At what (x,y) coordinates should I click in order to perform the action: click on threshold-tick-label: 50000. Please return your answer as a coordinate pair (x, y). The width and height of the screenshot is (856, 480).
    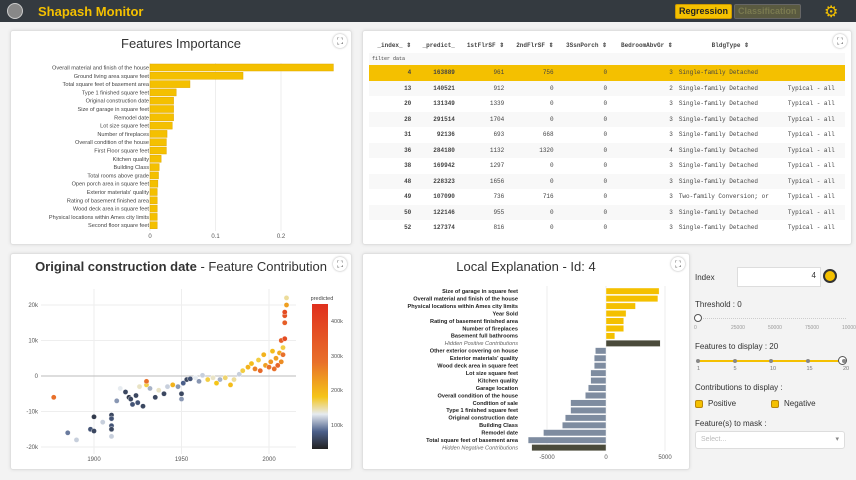
    Looking at the image, I should click on (775, 328).